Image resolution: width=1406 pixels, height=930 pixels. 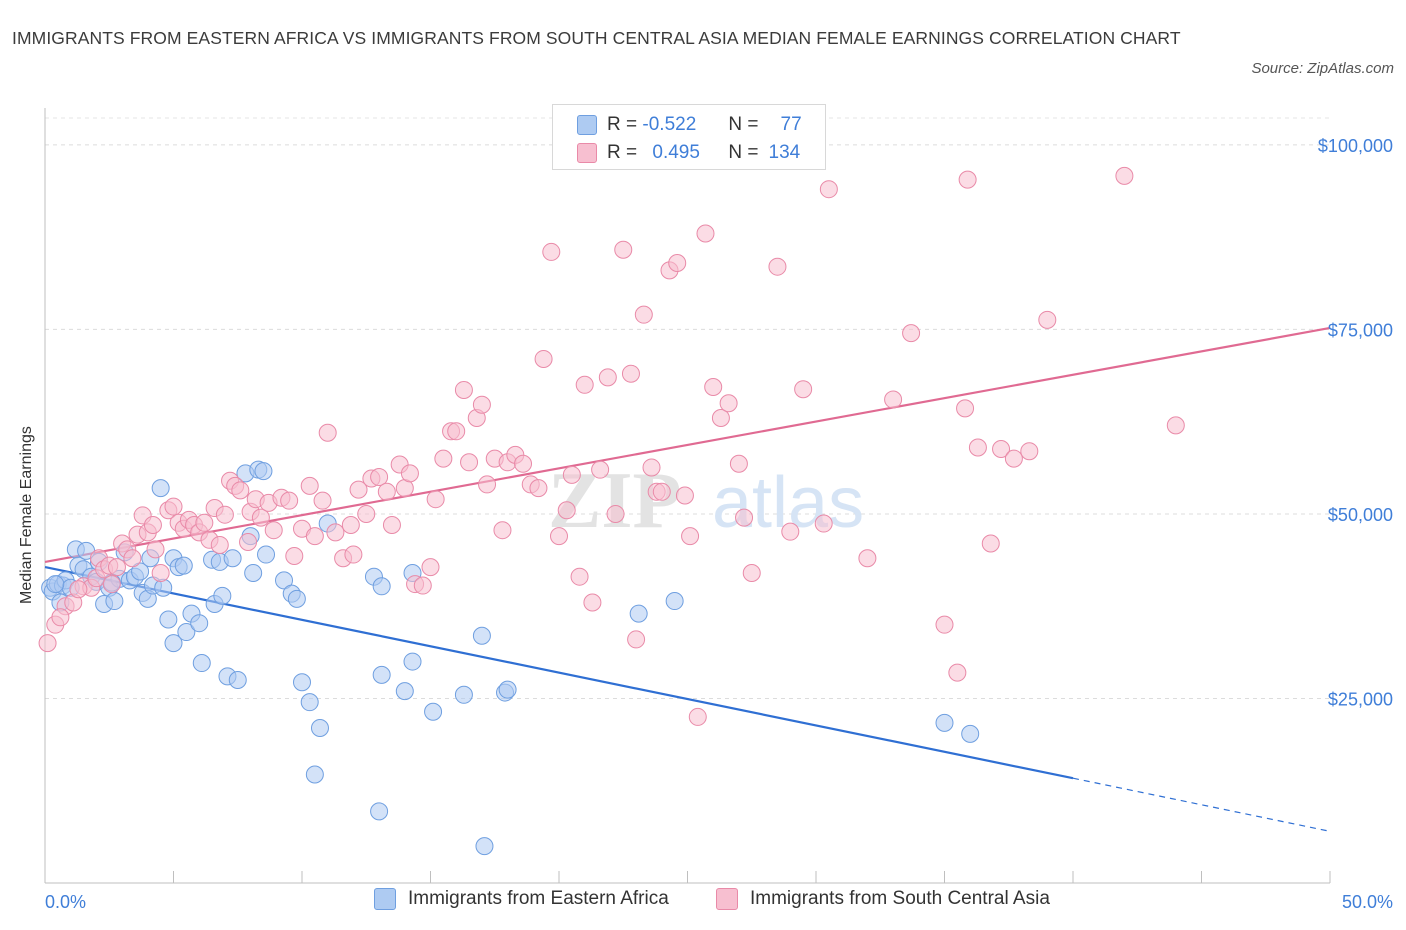 I want to click on x-tick-label: 50.0%, so click(x=1367, y=902).